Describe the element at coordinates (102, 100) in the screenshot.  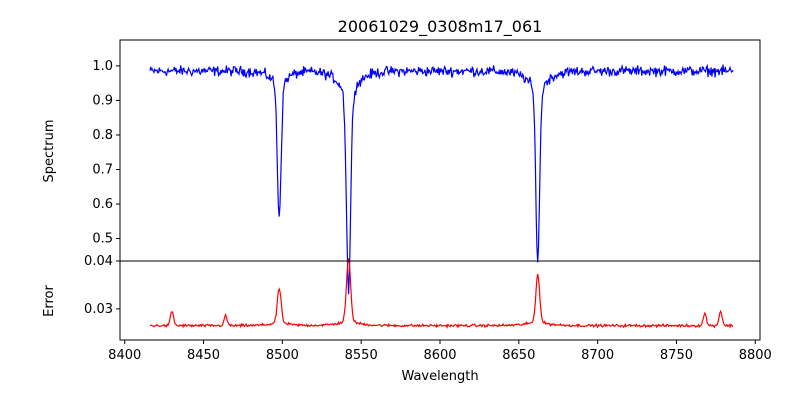
I see `spectrum-y-tick-label: 0.9` at that location.